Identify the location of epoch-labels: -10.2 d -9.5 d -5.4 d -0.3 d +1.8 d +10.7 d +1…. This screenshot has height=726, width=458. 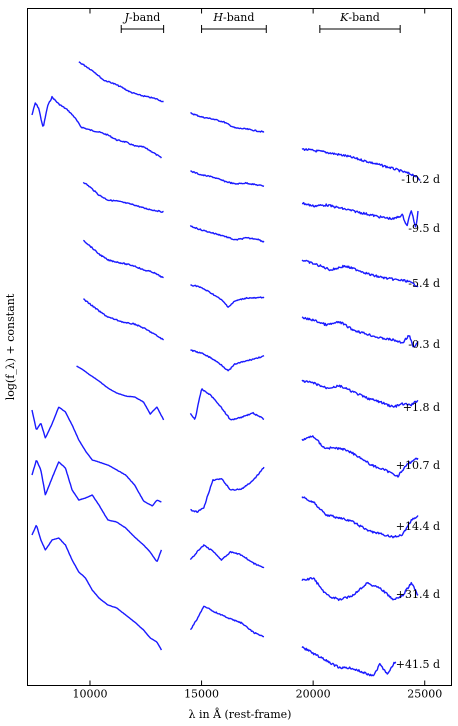
(418, 422).